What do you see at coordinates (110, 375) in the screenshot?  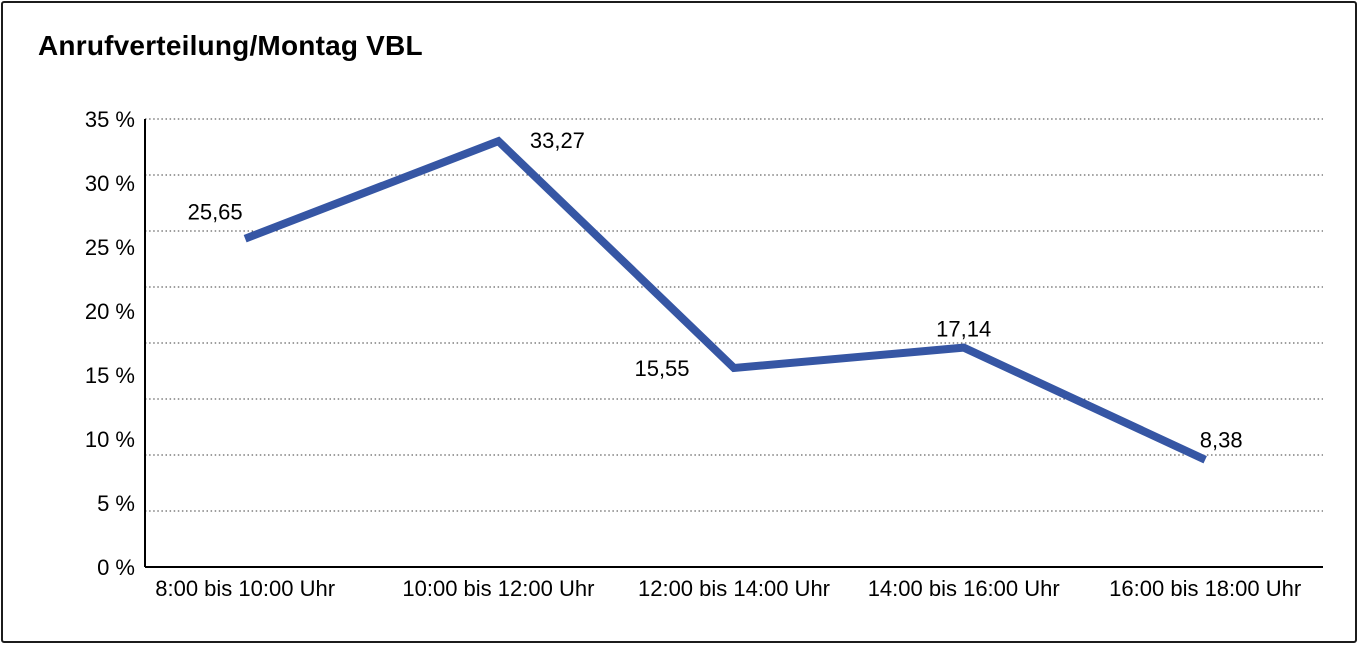 I see `y-tick-label: 15 %` at bounding box center [110, 375].